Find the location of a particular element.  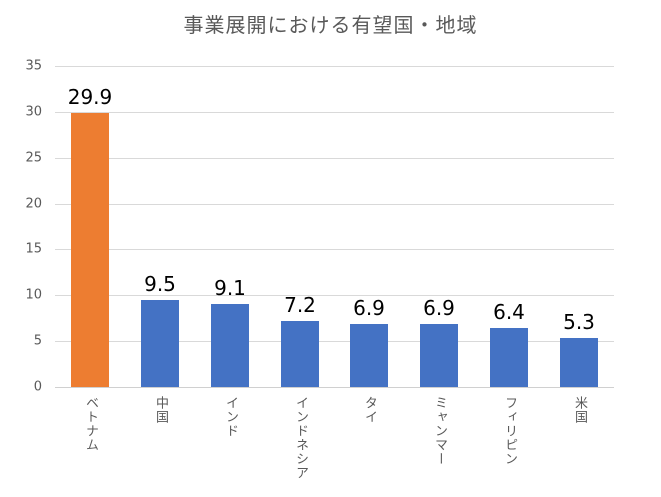

x-tick-label: インドネシア is located at coordinates (300, 438).